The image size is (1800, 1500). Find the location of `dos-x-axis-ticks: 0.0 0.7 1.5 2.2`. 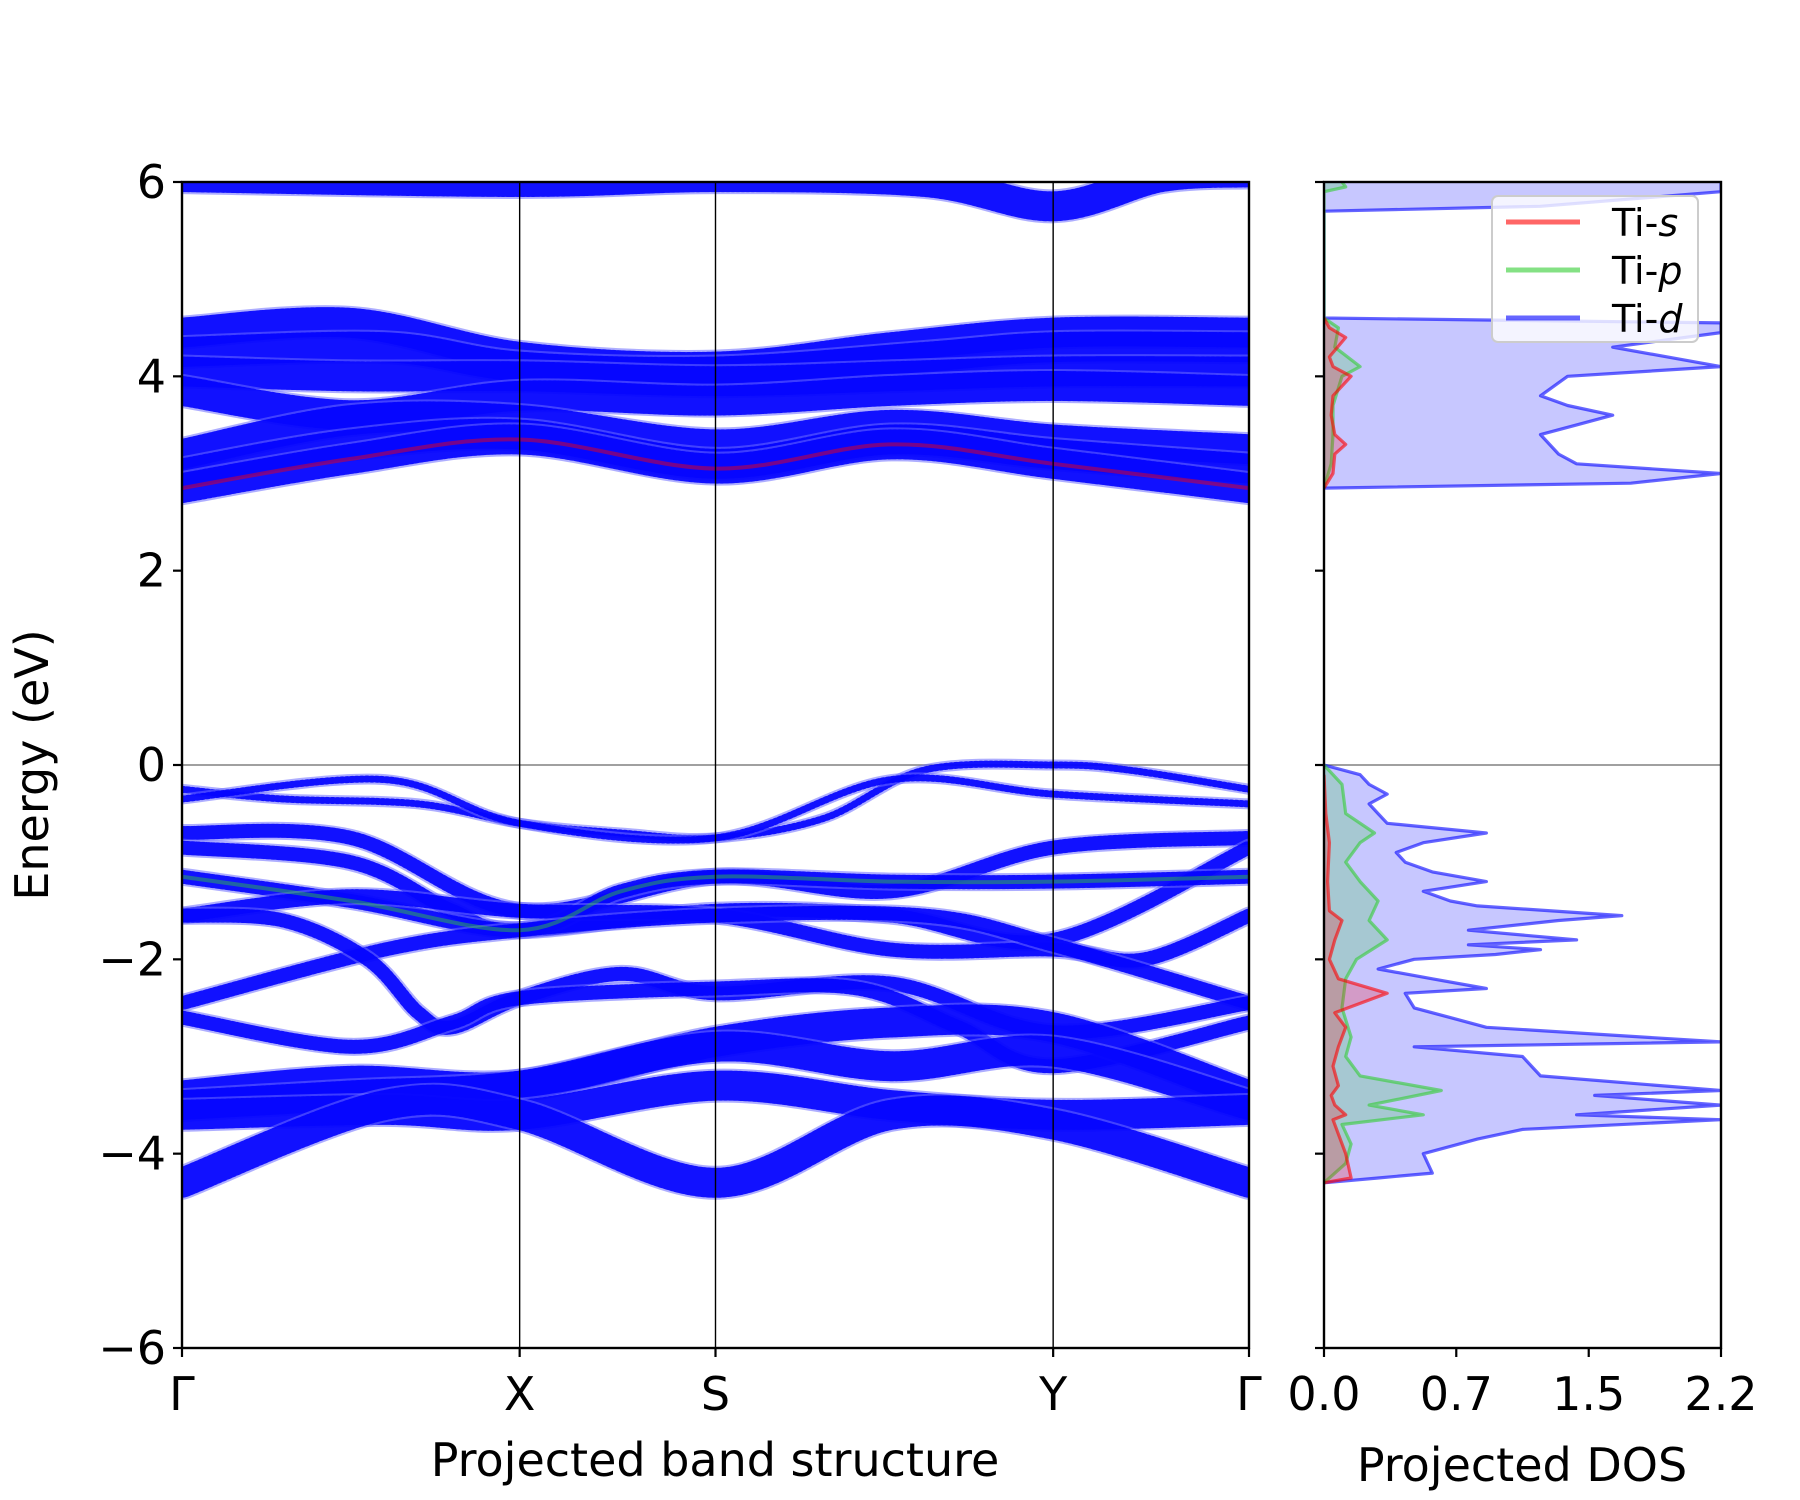

dos-x-axis-ticks: 0.0 0.7 1.5 2.2 is located at coordinates (1522, 1384).